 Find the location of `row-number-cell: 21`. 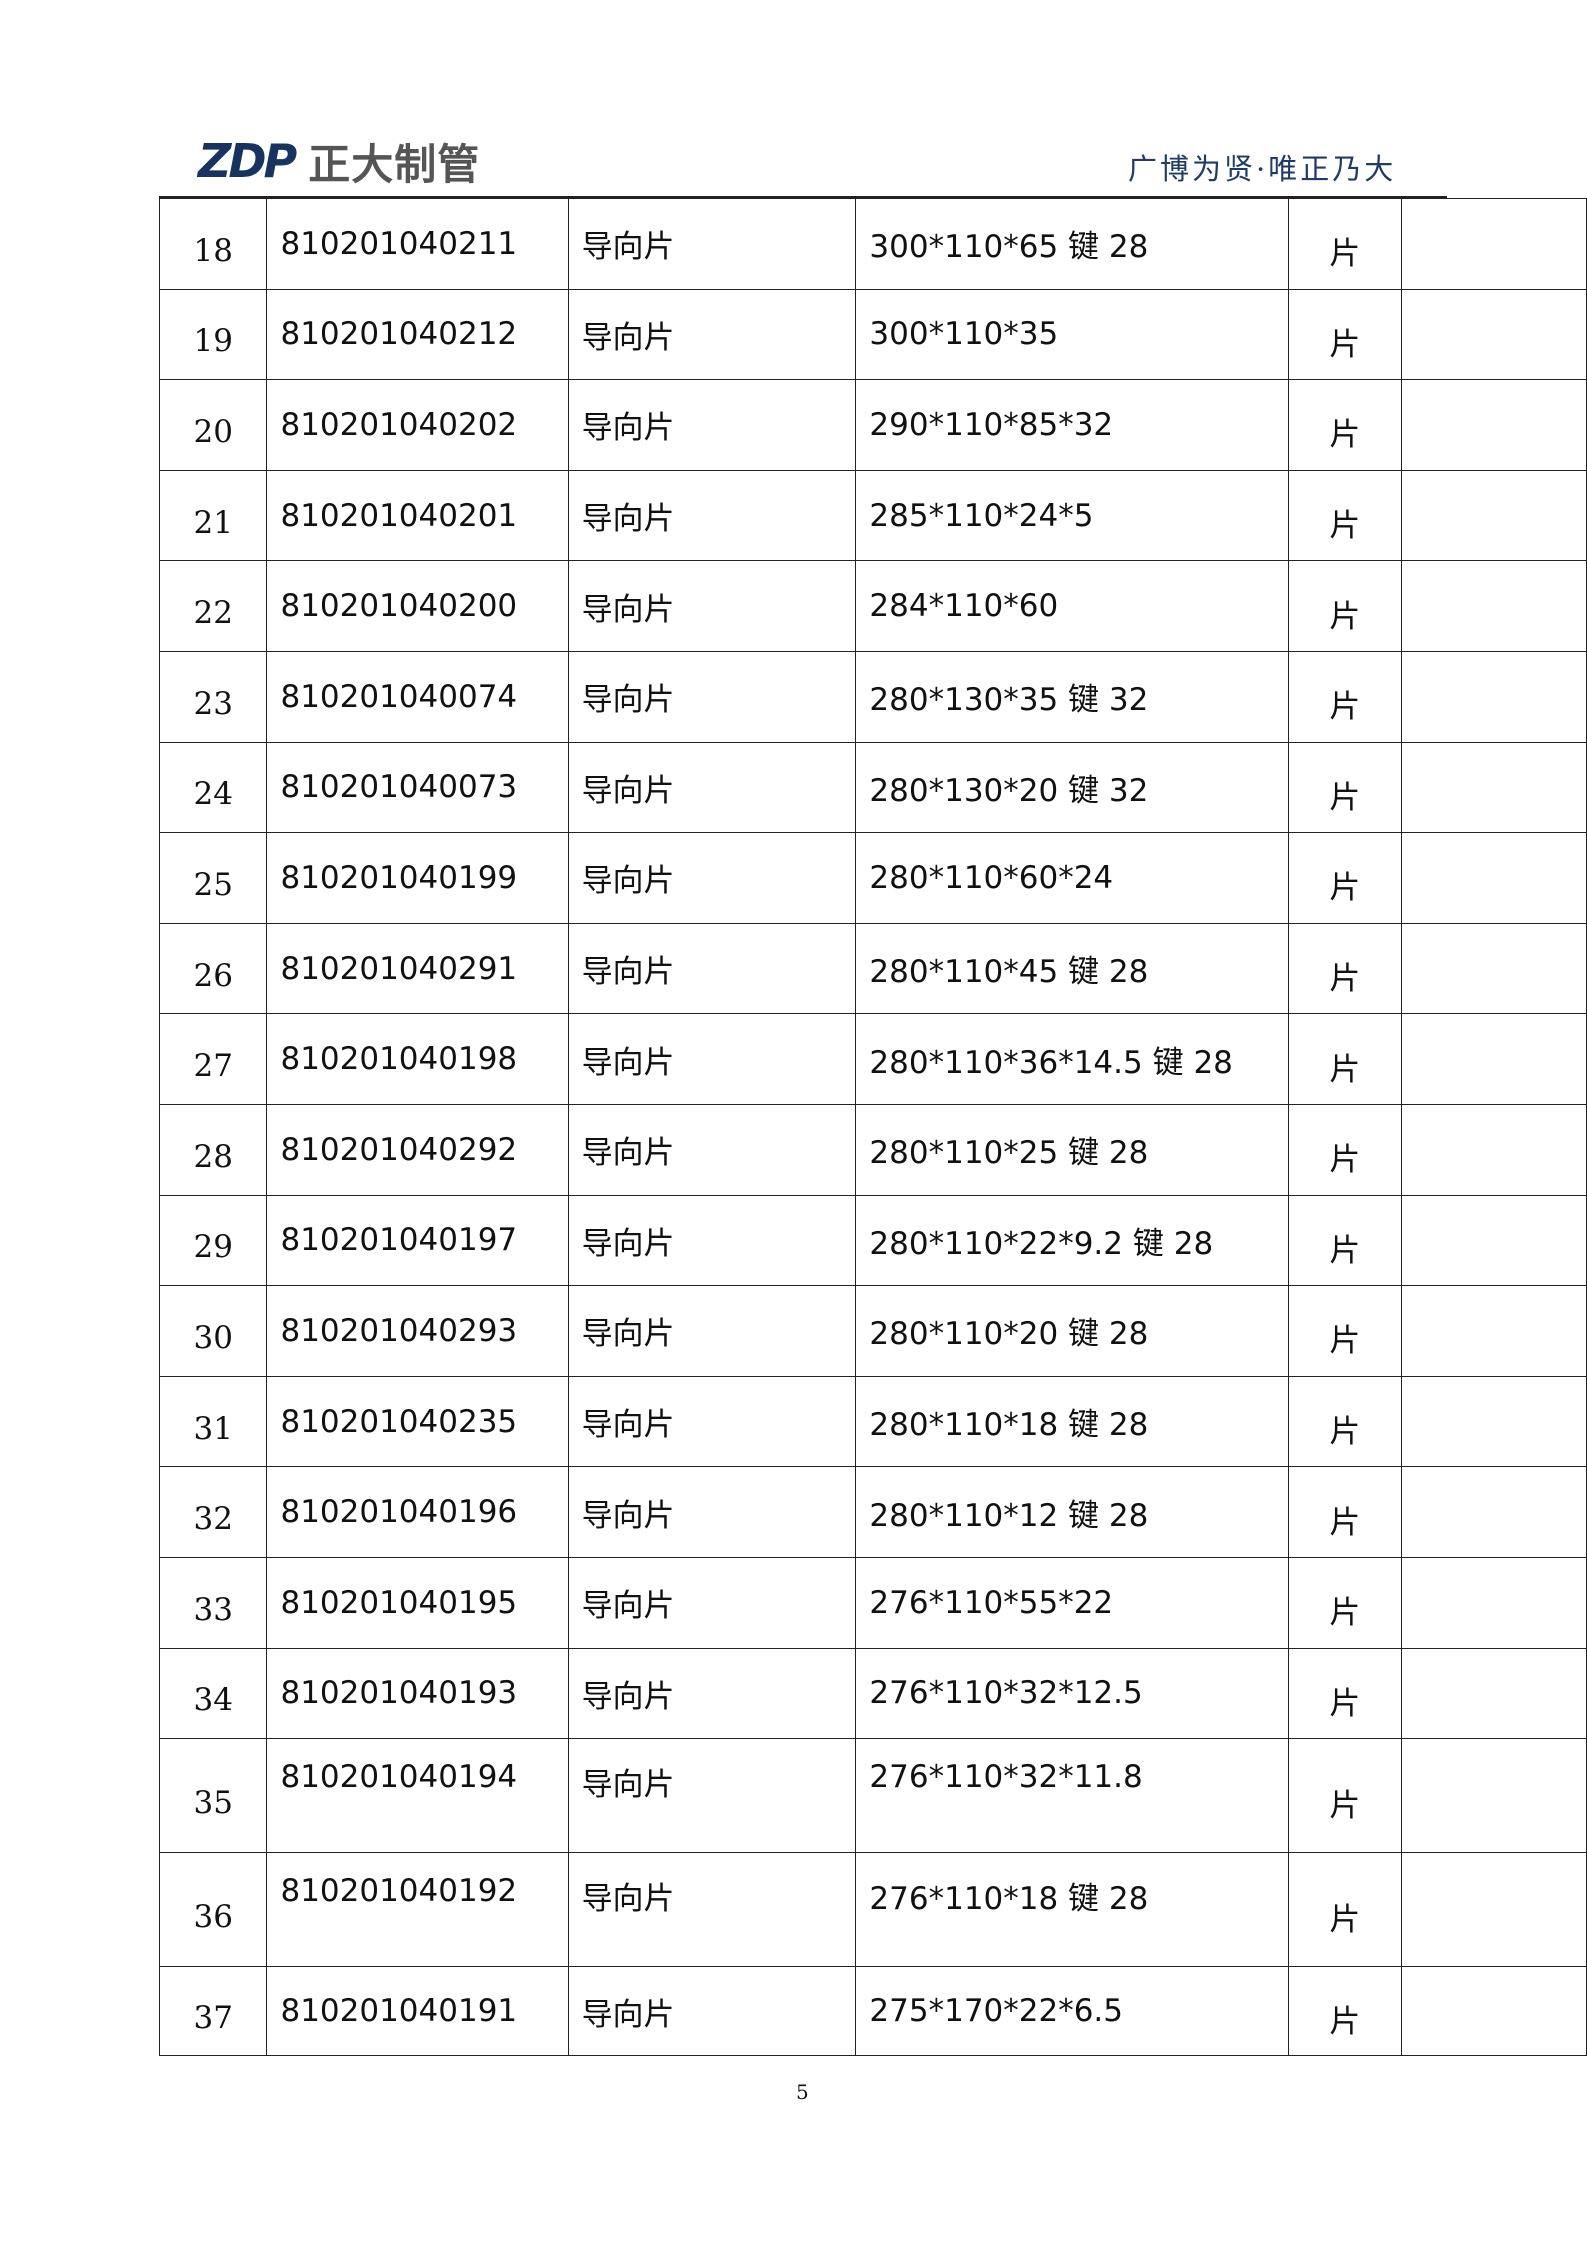

row-number-cell: 21 is located at coordinates (213, 515).